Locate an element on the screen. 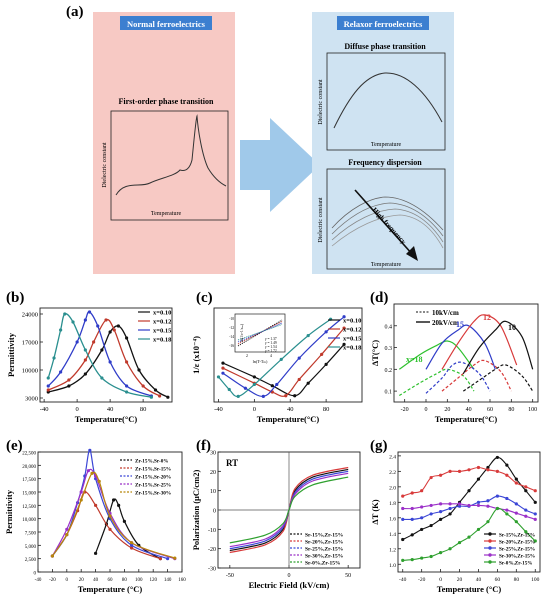  chart-e-xtick-label: -40 is located at coordinates (38, 580).